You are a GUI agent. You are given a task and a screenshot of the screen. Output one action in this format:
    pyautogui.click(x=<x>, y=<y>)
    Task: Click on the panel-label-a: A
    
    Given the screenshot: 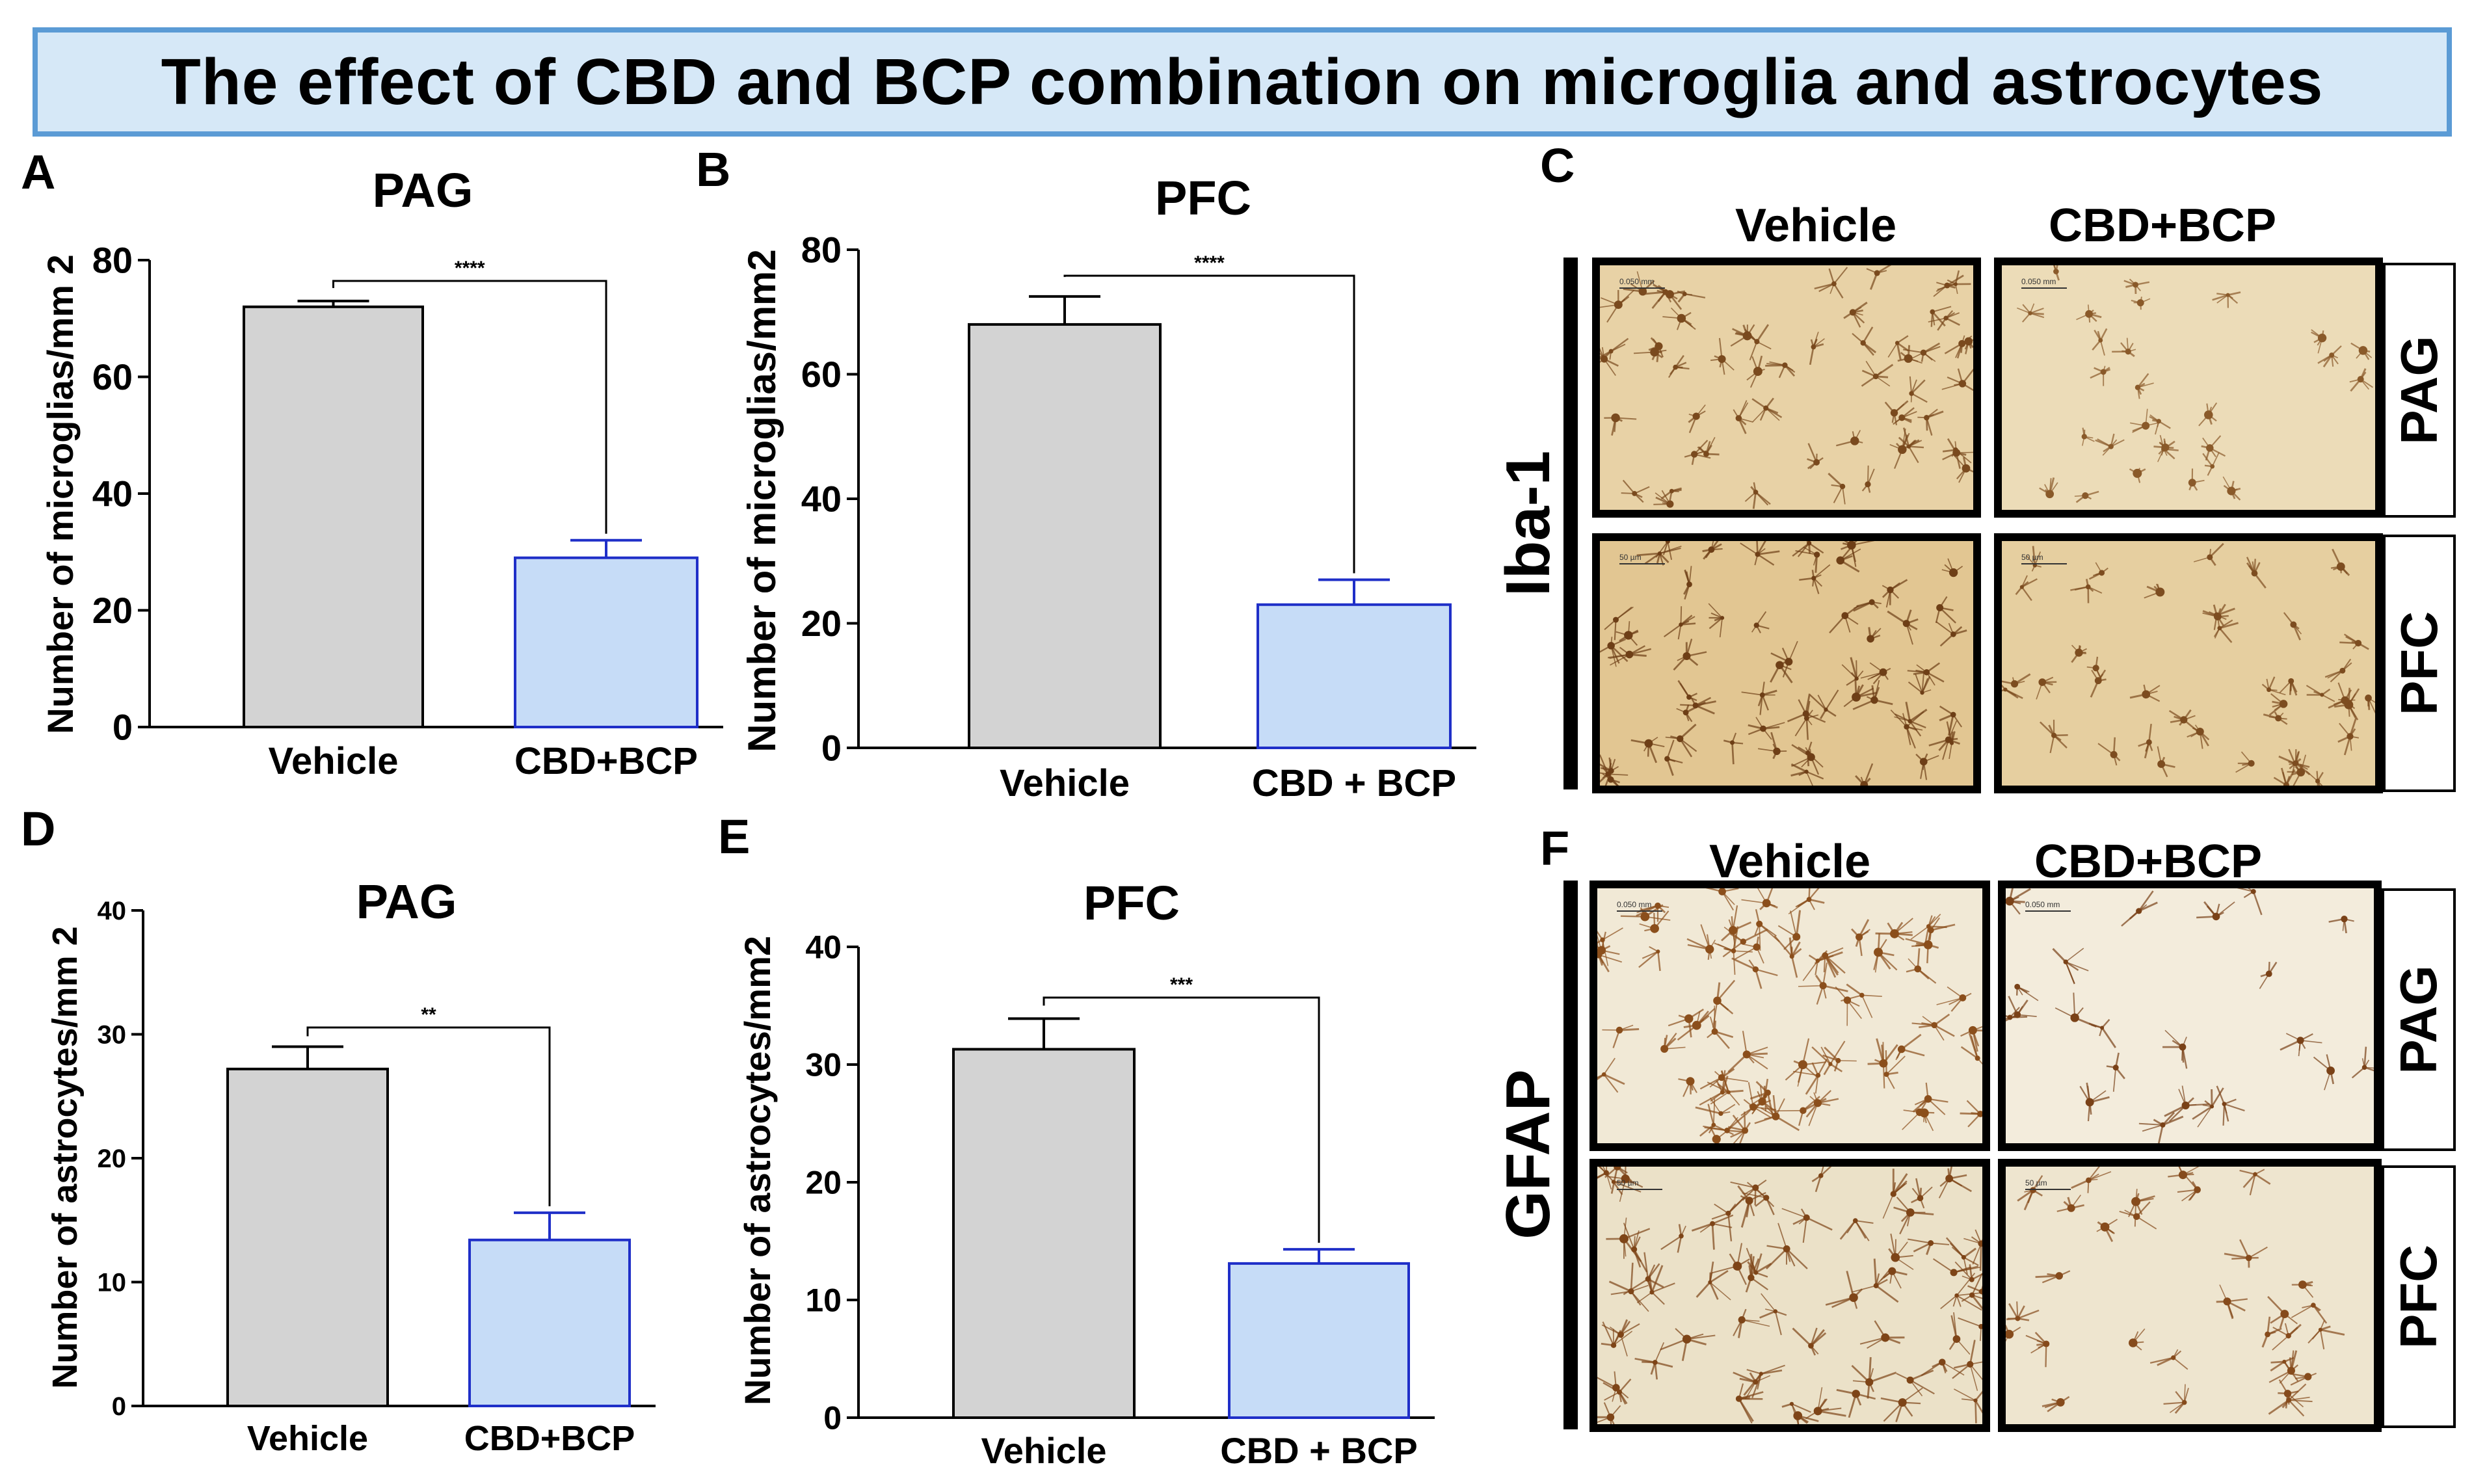 What is the action you would take?
    pyautogui.click(x=38, y=172)
    